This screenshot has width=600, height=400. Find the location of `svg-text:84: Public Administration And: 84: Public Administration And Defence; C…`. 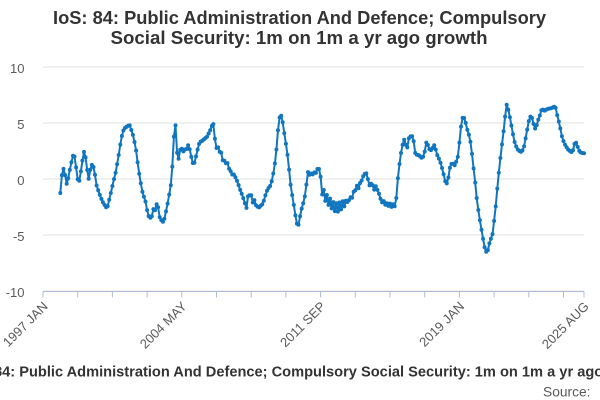

svg-text:84: Public Administration And: 84: Public Administration And Defence; C… is located at coordinates (300, 372).